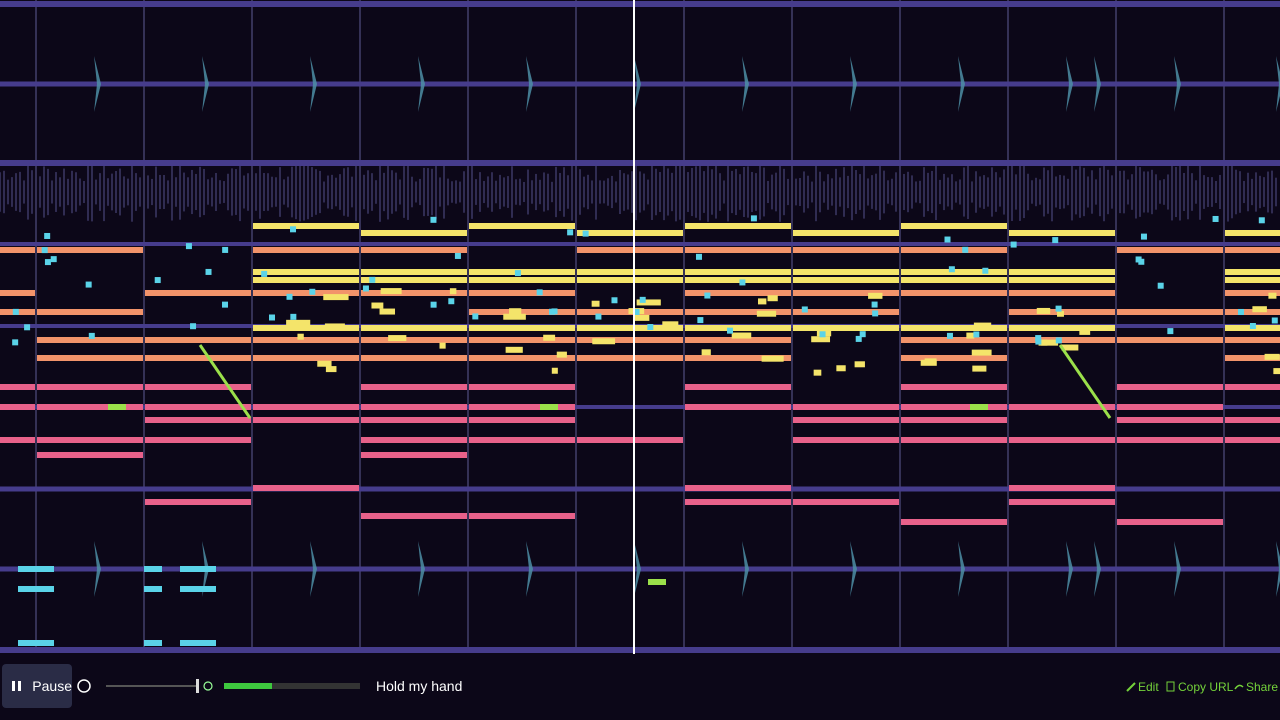  What do you see at coordinates (225, 381) in the screenshot?
I see `slide` at bounding box center [225, 381].